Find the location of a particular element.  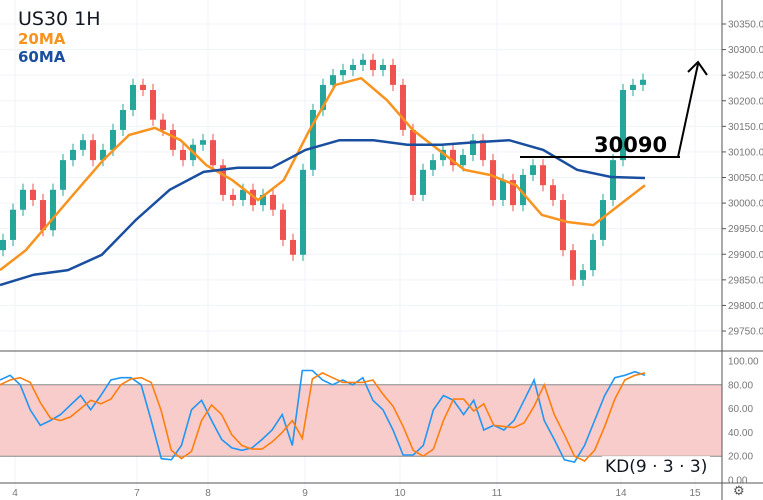

settings-gear-icon: ⚙ is located at coordinates (739, 491).